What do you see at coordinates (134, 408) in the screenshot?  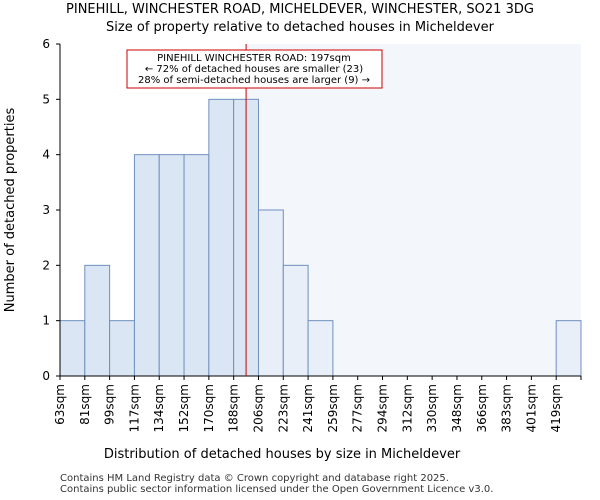 I see `x-tick-label: 117sqm` at bounding box center [134, 408].